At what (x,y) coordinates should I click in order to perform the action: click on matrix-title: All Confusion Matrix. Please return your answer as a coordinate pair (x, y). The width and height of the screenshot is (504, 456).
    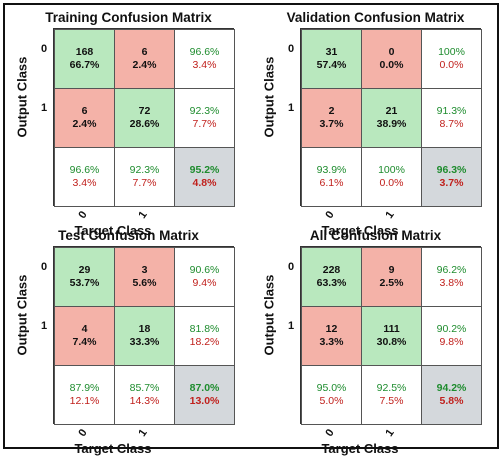
    Looking at the image, I should click on (375, 235).